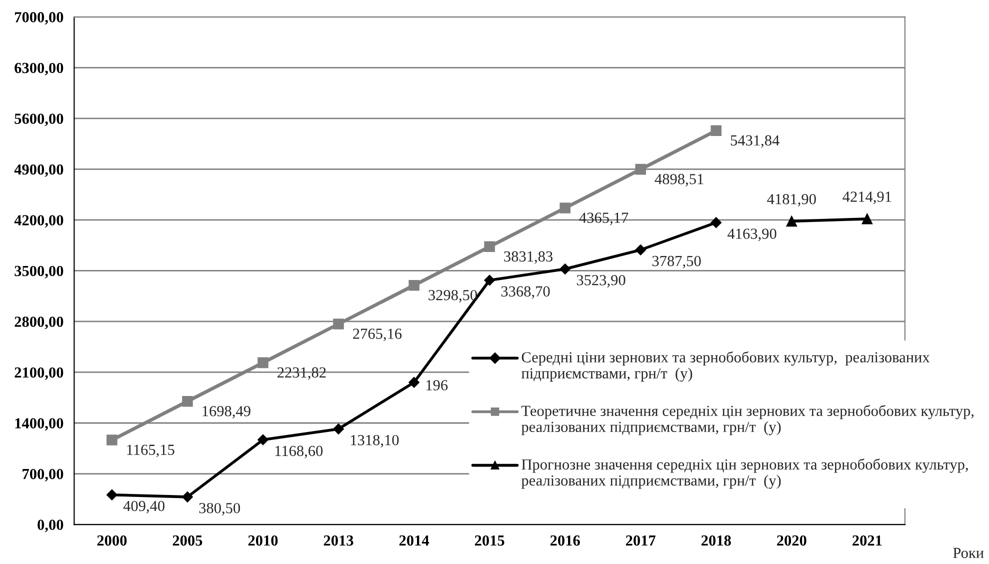 This screenshot has width=989, height=564. I want to click on y-tick-label: 4200,00, so click(39, 221).